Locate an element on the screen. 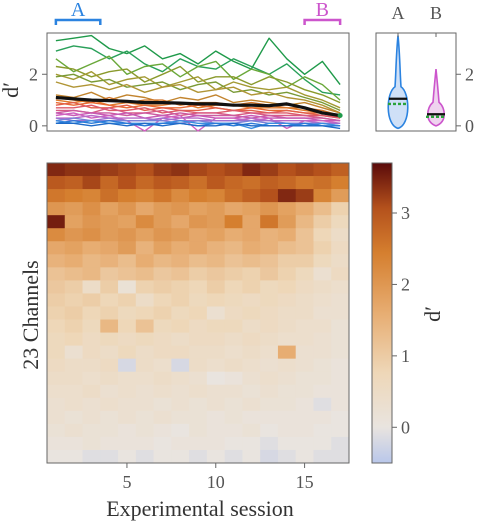 The image size is (478, 526). colorbar-label: d′ is located at coordinates (432, 314).